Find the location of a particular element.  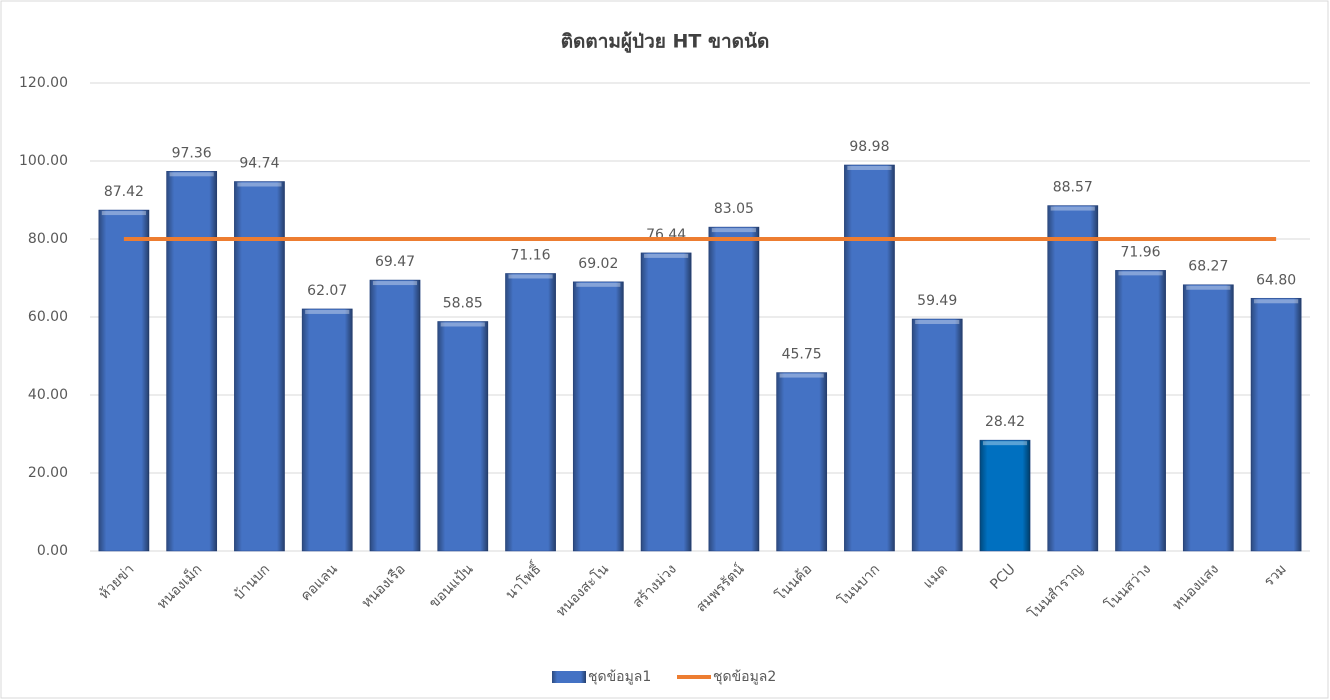

data-label: 71.16 is located at coordinates (531, 255).